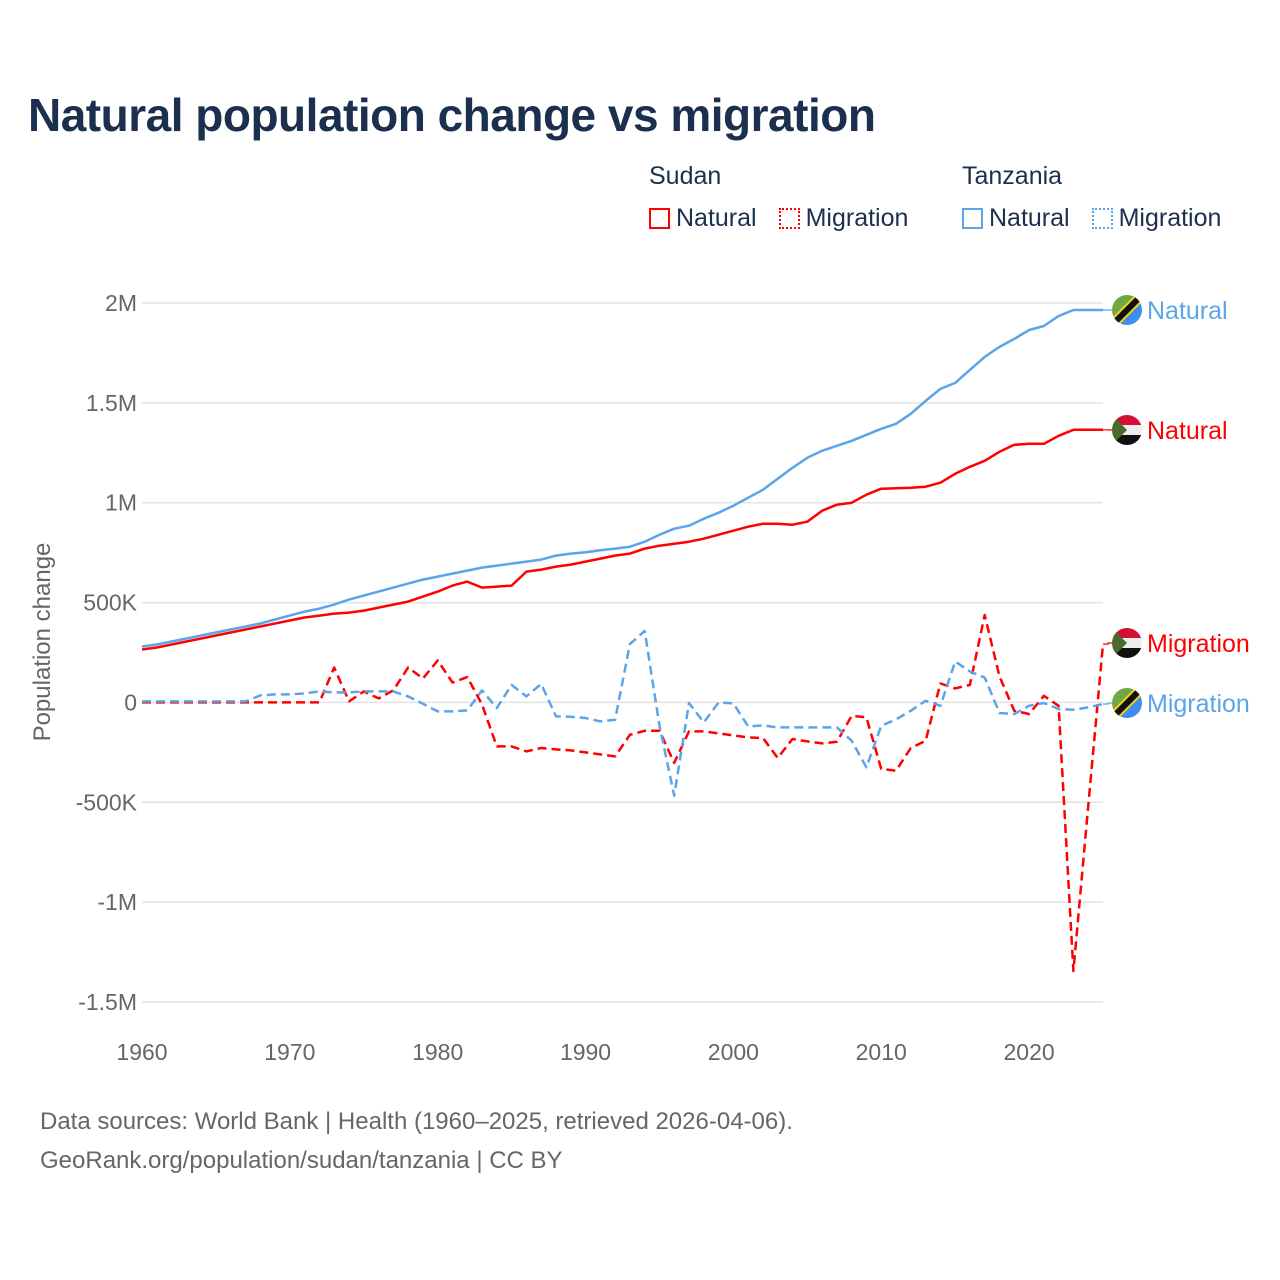  What do you see at coordinates (585, 1052) in the screenshot?
I see `x-tick-label: 1990` at bounding box center [585, 1052].